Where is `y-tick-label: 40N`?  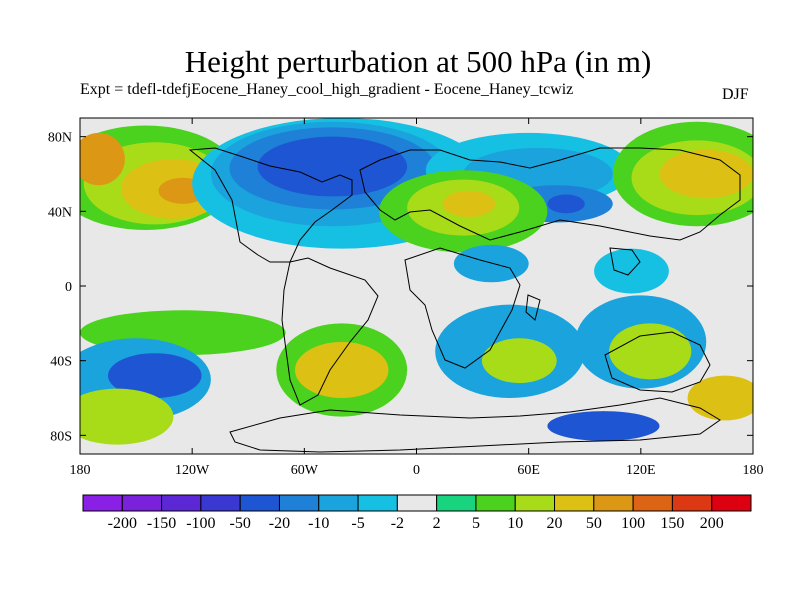 y-tick-label: 40N is located at coordinates (60, 212).